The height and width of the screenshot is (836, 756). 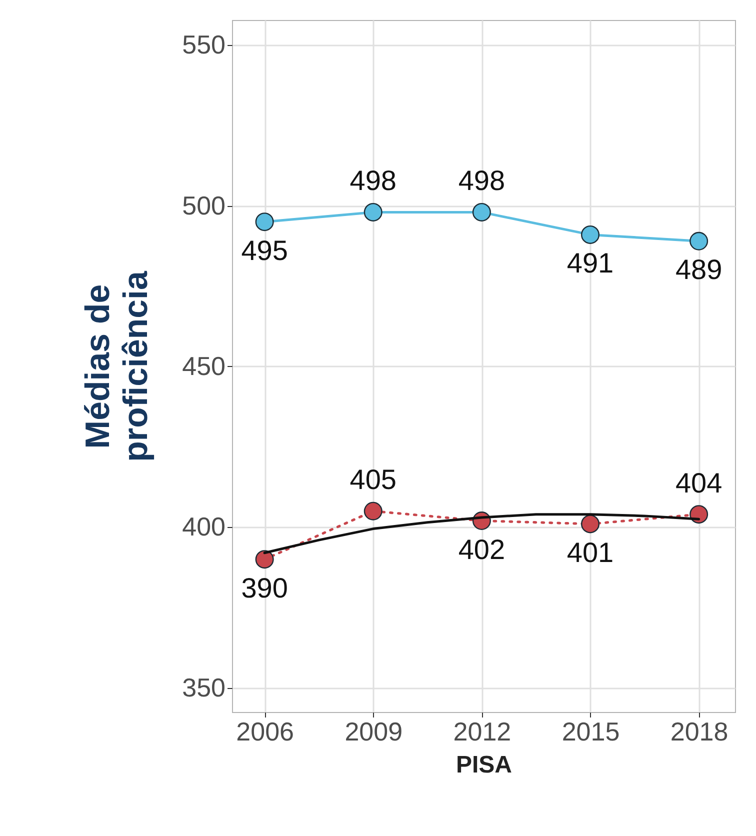 What do you see at coordinates (591, 731) in the screenshot?
I see `x-tick-label: 2015` at bounding box center [591, 731].